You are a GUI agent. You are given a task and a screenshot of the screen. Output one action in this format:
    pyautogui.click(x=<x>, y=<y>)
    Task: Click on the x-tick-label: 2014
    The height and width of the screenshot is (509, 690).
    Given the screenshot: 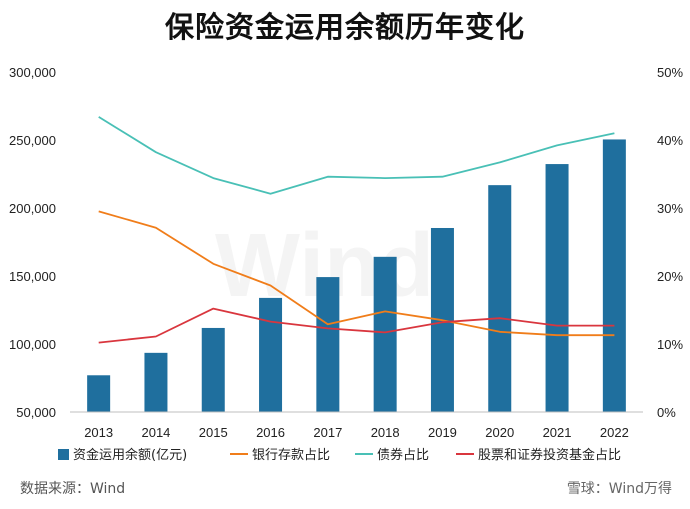 What is the action you would take?
    pyautogui.click(x=155, y=432)
    